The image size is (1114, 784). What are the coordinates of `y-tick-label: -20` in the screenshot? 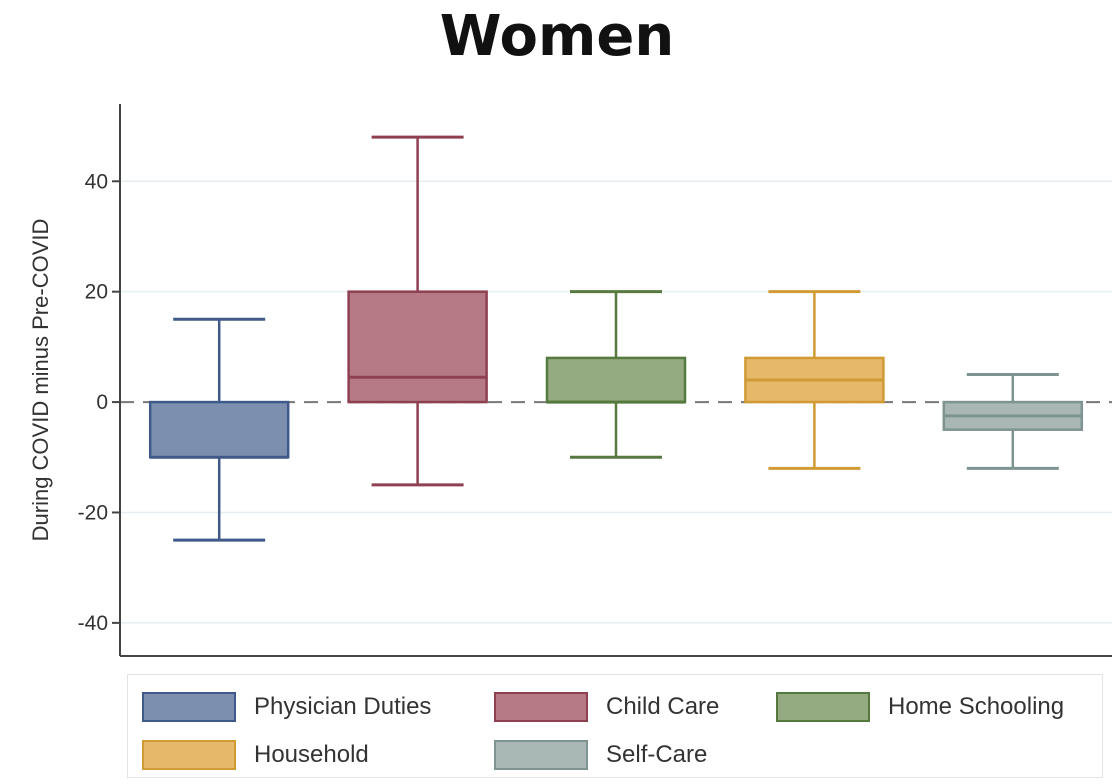 It's located at (93, 512).